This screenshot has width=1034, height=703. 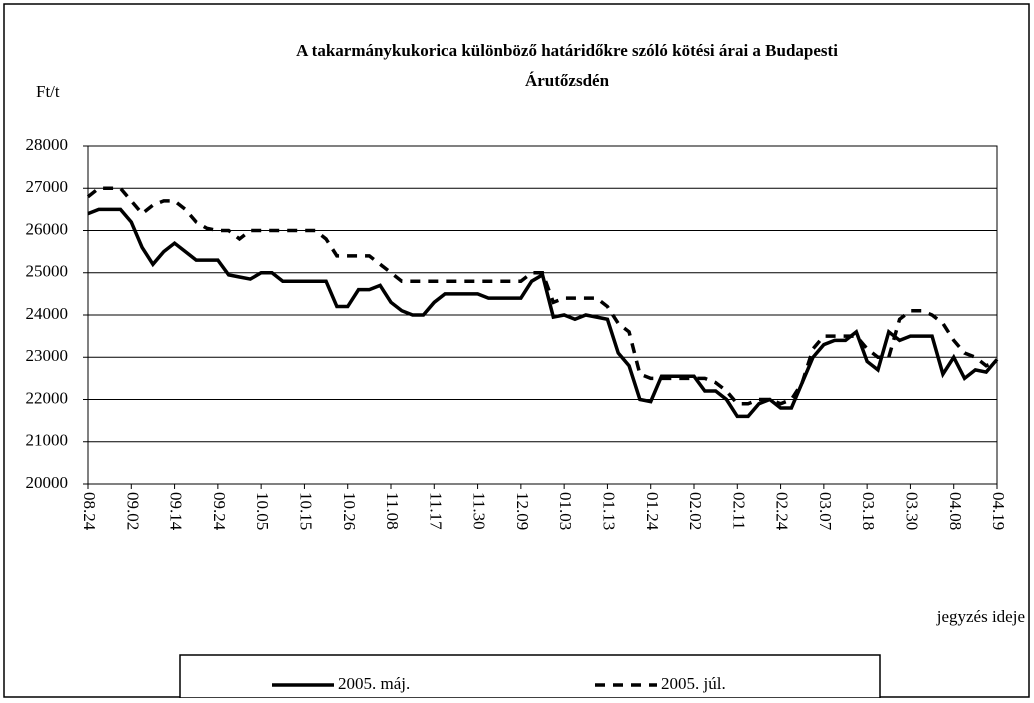 I want to click on x-tick-label: 10.26, so click(x=349, y=511).